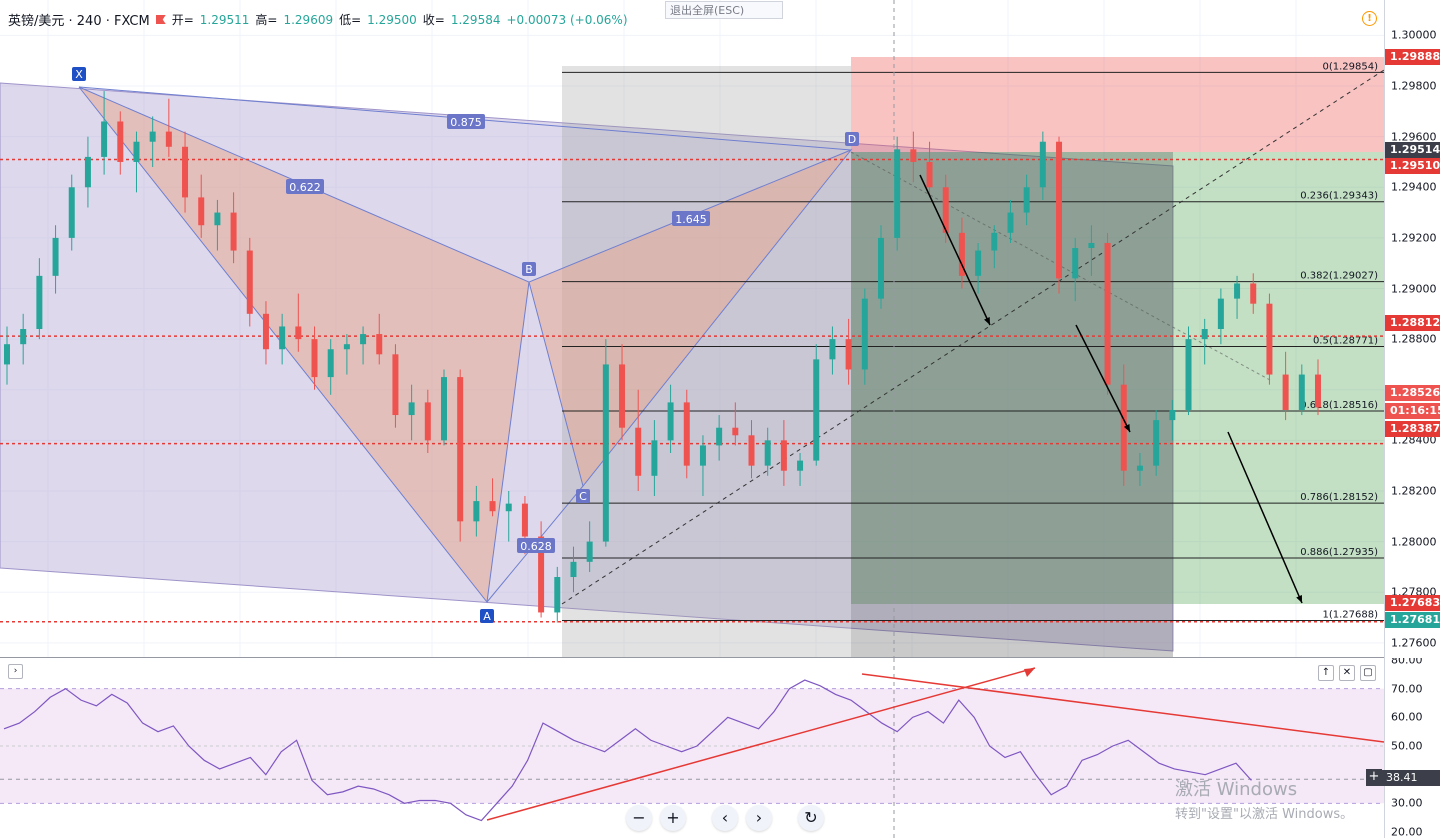 This screenshot has width=1440, height=838. Describe the element at coordinates (1264, 814) in the screenshot. I see `watermark-line-2: 转到"设置"以激活 Windows。` at that location.